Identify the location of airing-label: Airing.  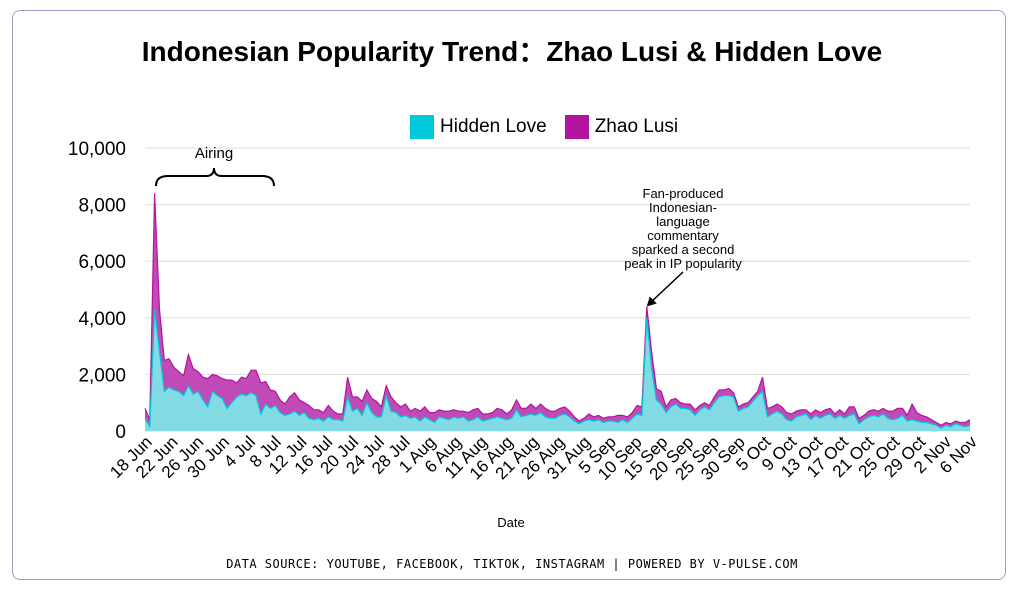
(214, 153).